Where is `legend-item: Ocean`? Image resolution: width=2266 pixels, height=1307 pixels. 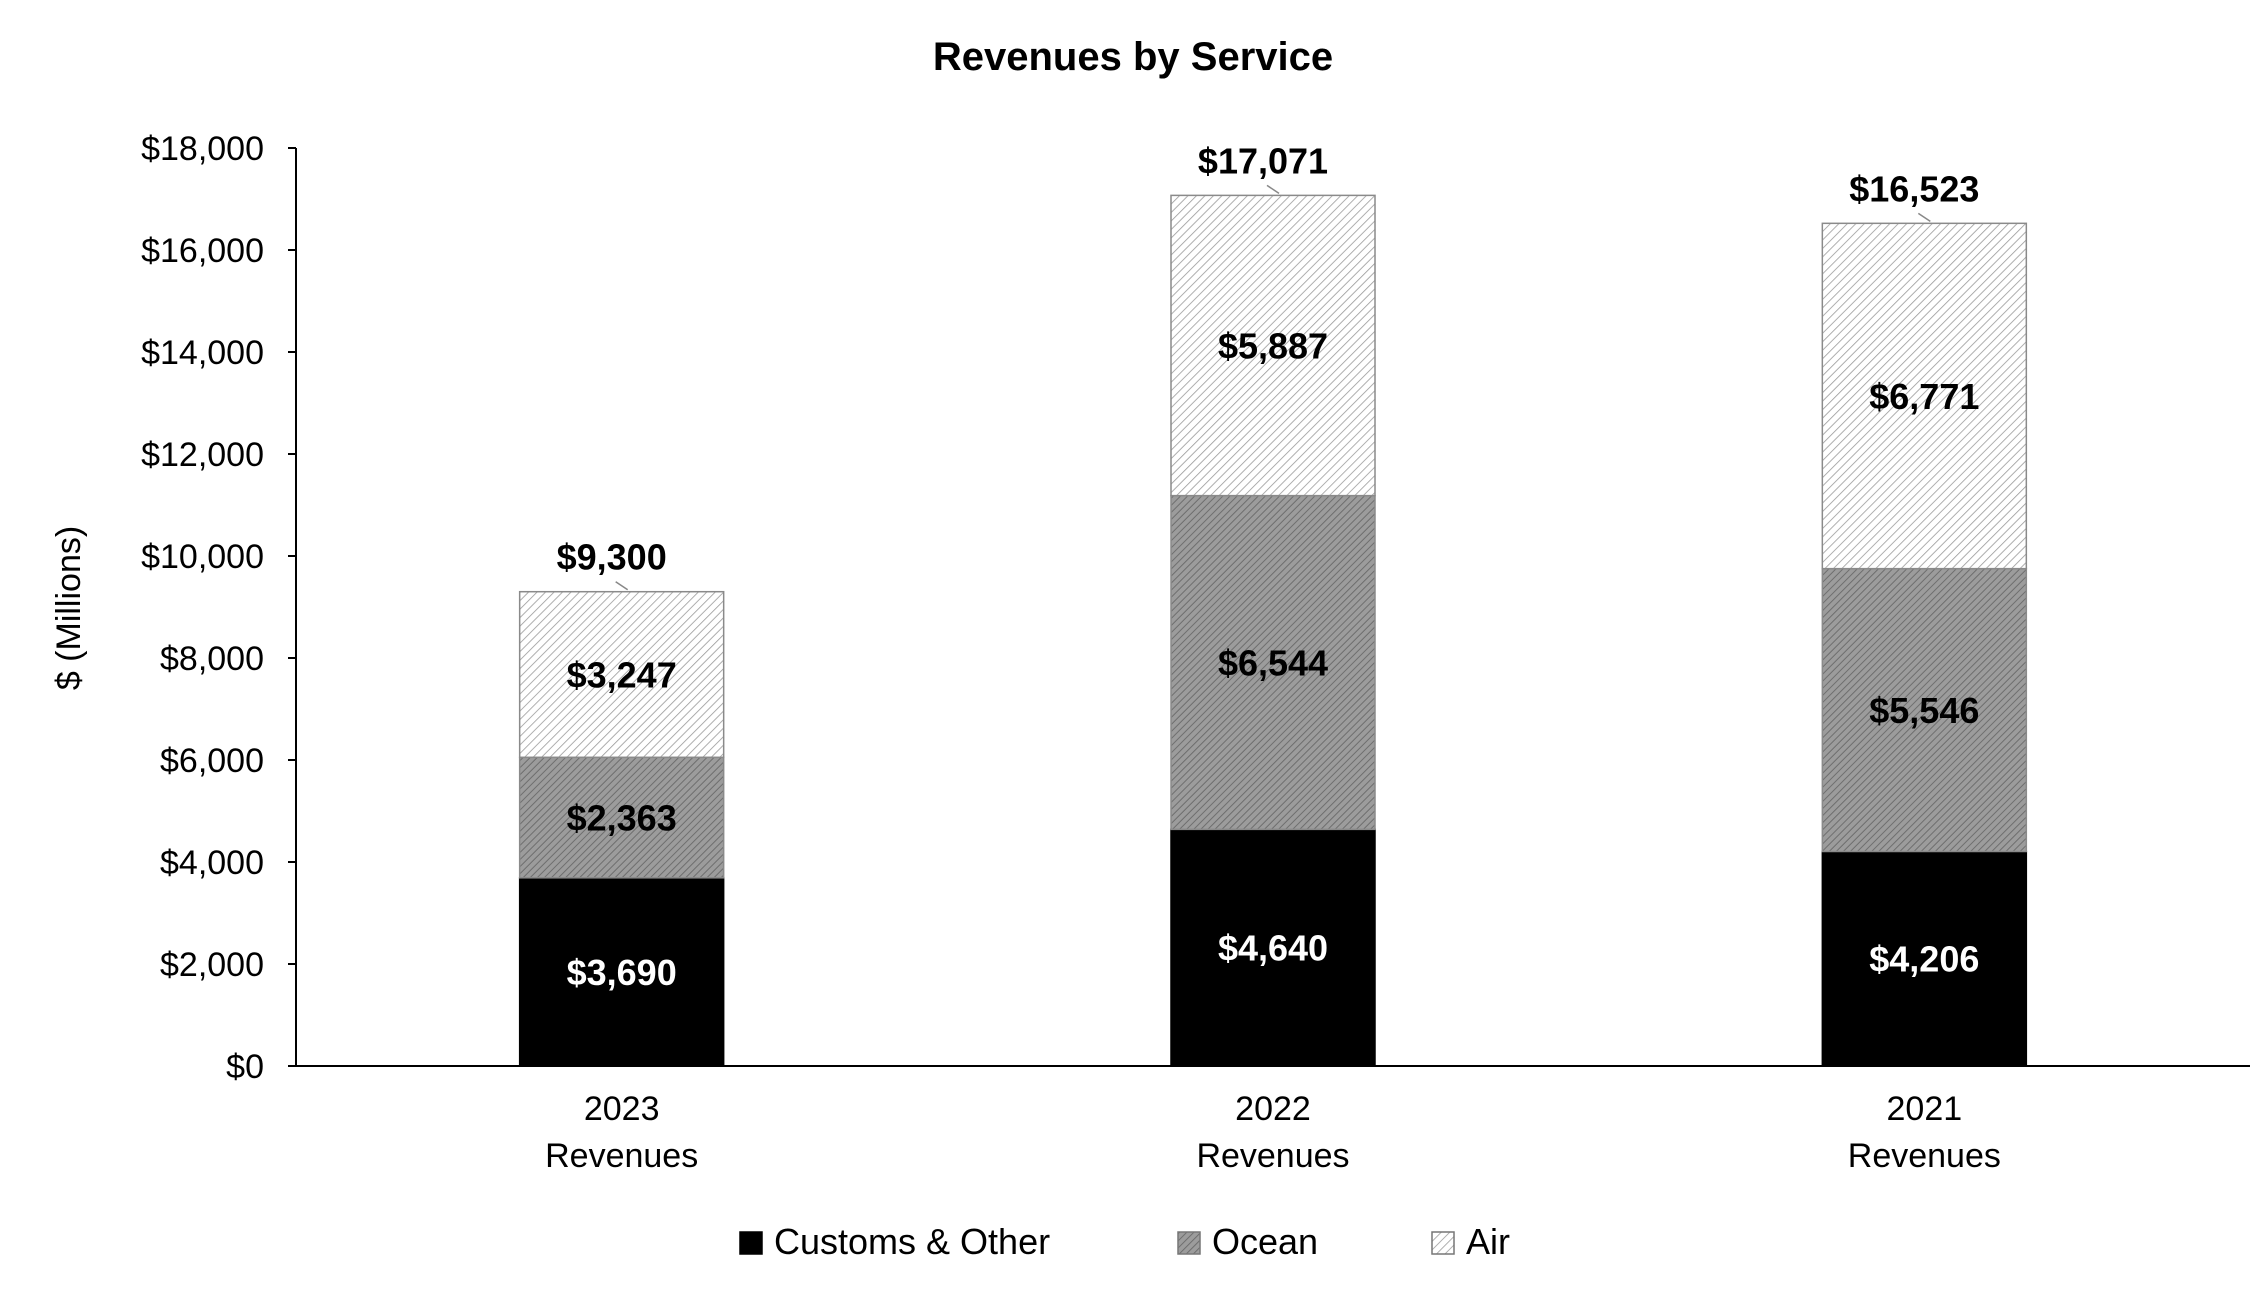
legend-item: Ocean is located at coordinates (1247, 1241).